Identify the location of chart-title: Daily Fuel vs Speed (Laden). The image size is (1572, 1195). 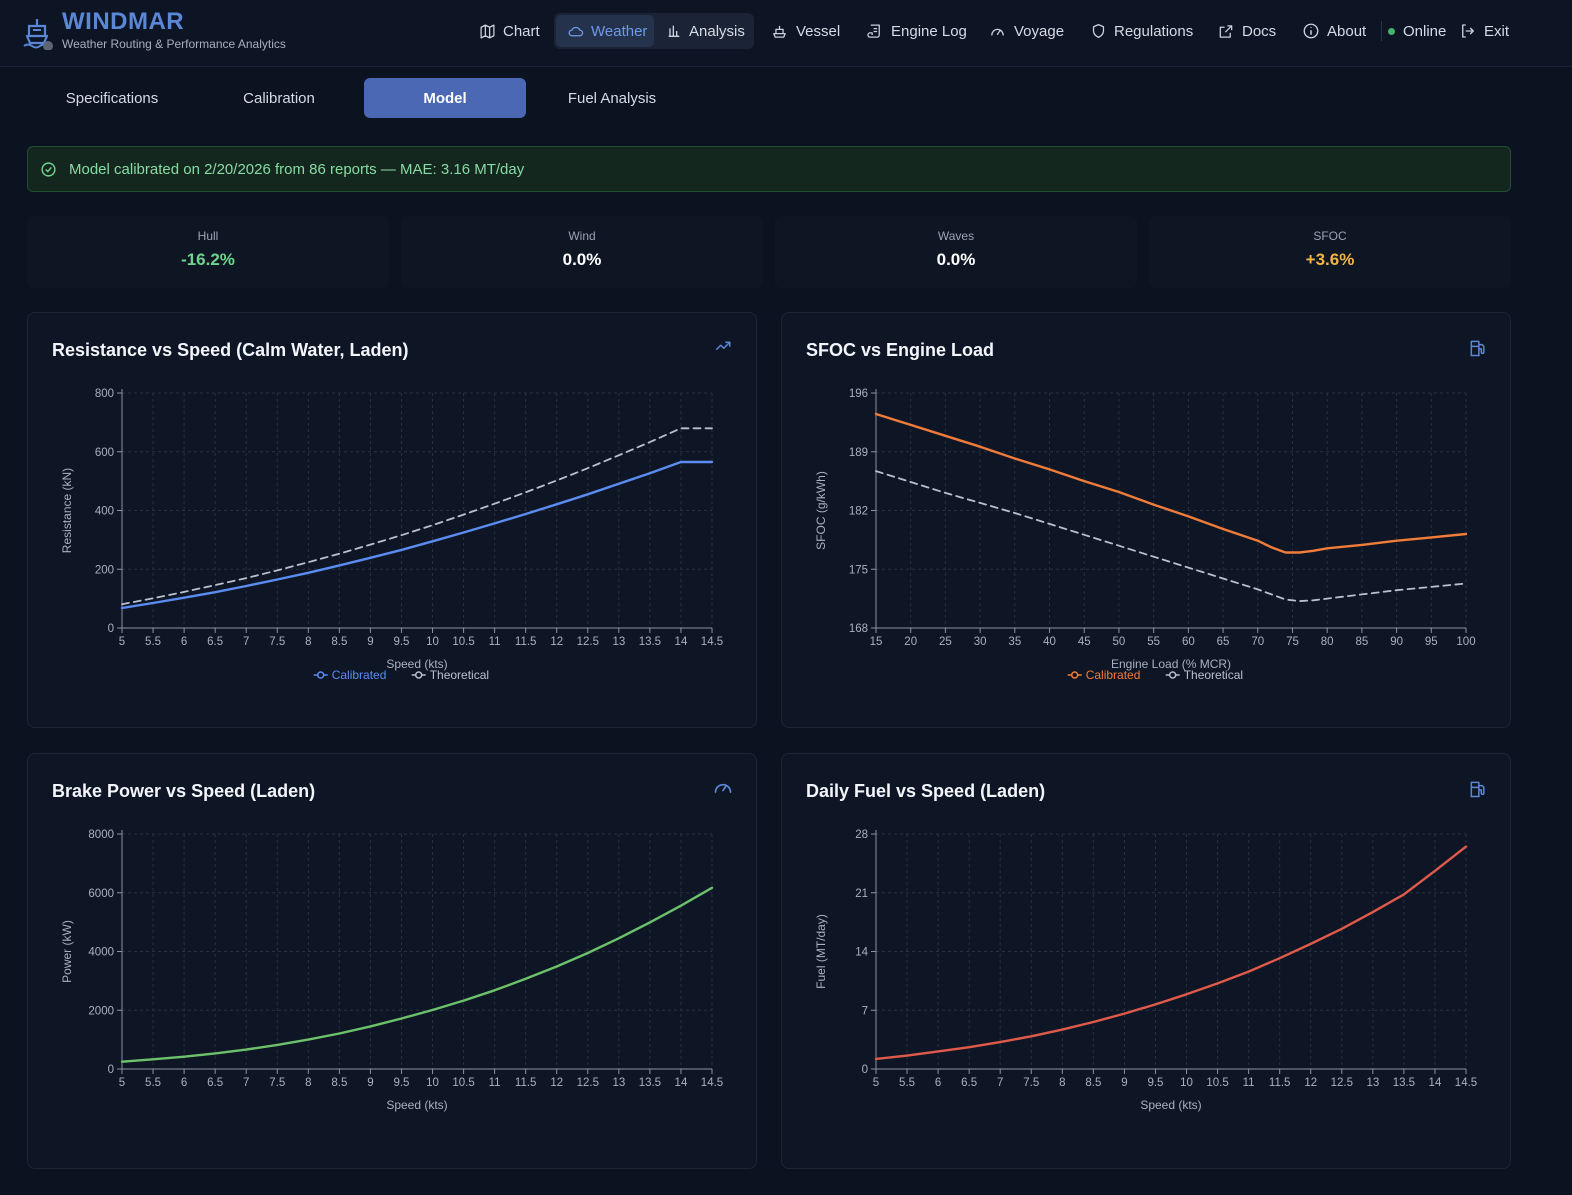
(926, 791).